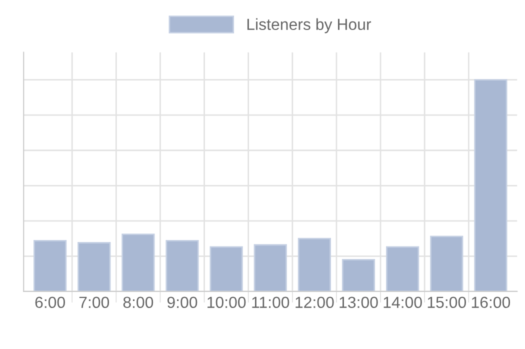 The image size is (525, 349). Describe the element at coordinates (94, 302) in the screenshot. I see `x-tick-label: 7:00` at that location.